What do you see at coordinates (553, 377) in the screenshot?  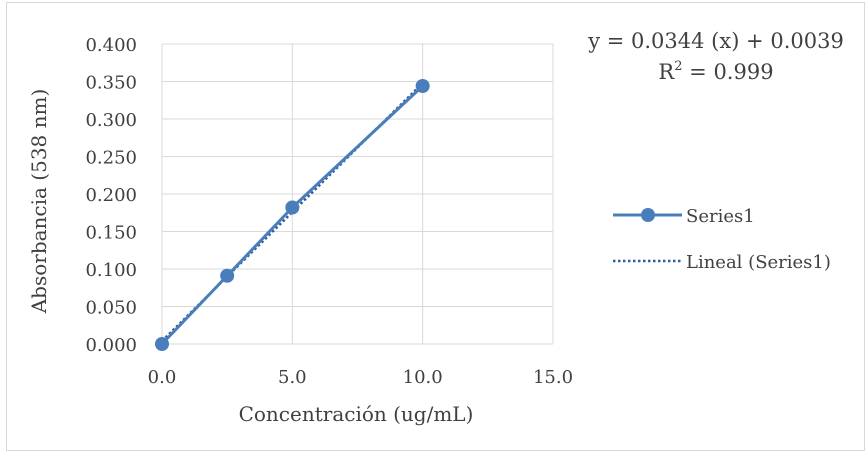 I see `x-tick-label: 15.0` at bounding box center [553, 377].